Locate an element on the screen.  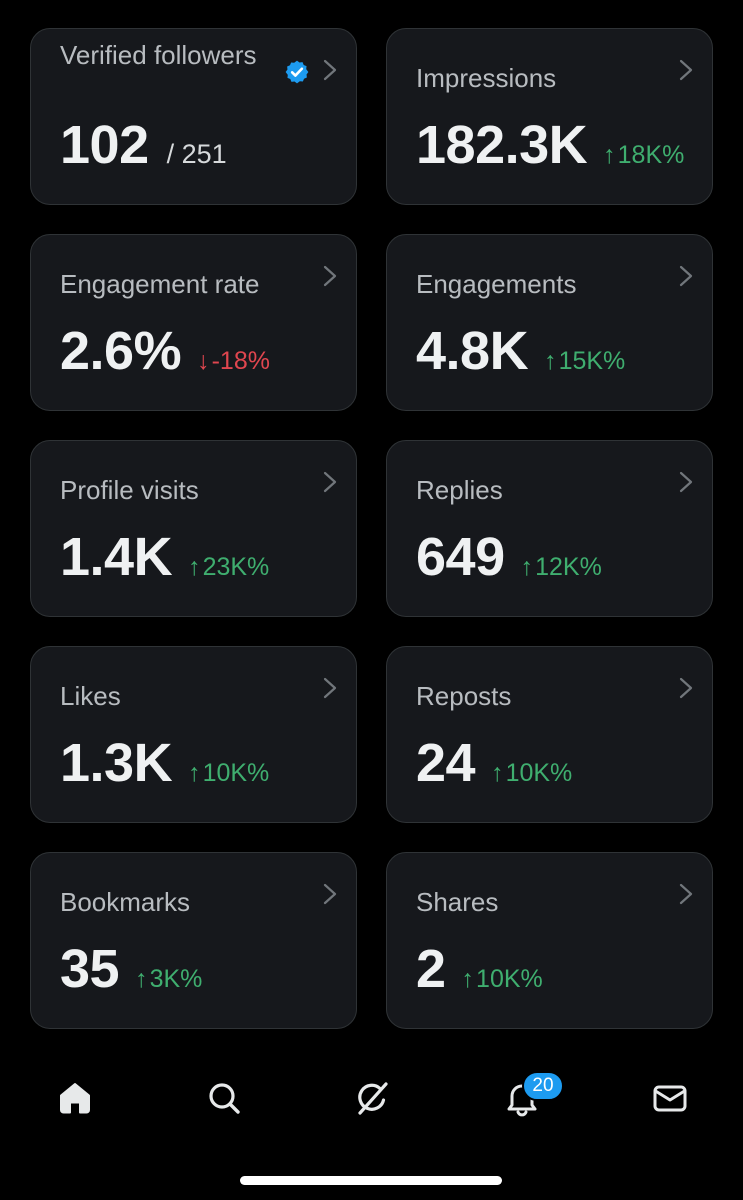
messages-icon is located at coordinates (670, 1098).